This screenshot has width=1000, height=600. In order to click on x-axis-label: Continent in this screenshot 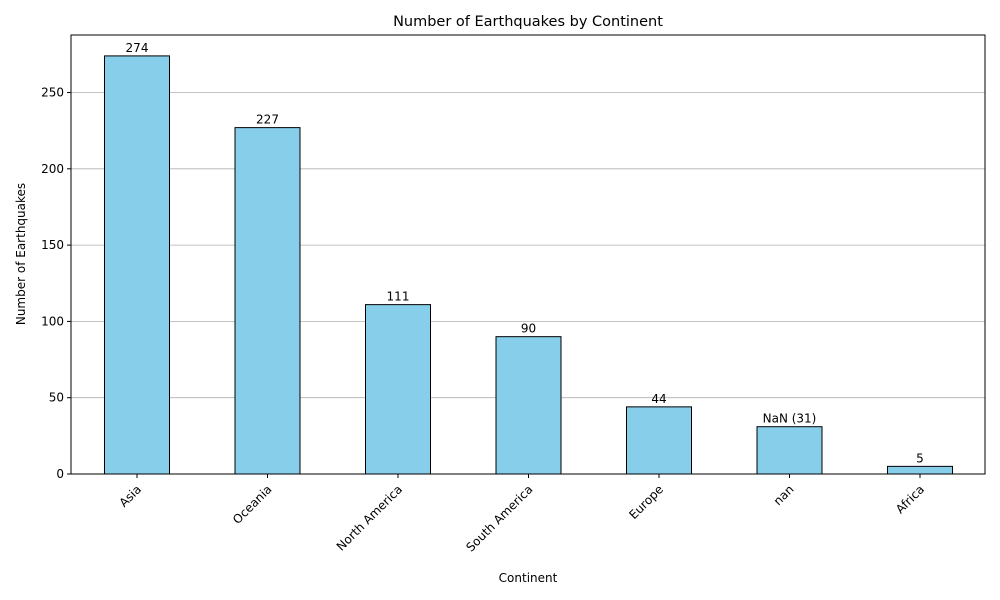, I will do `click(528, 578)`.